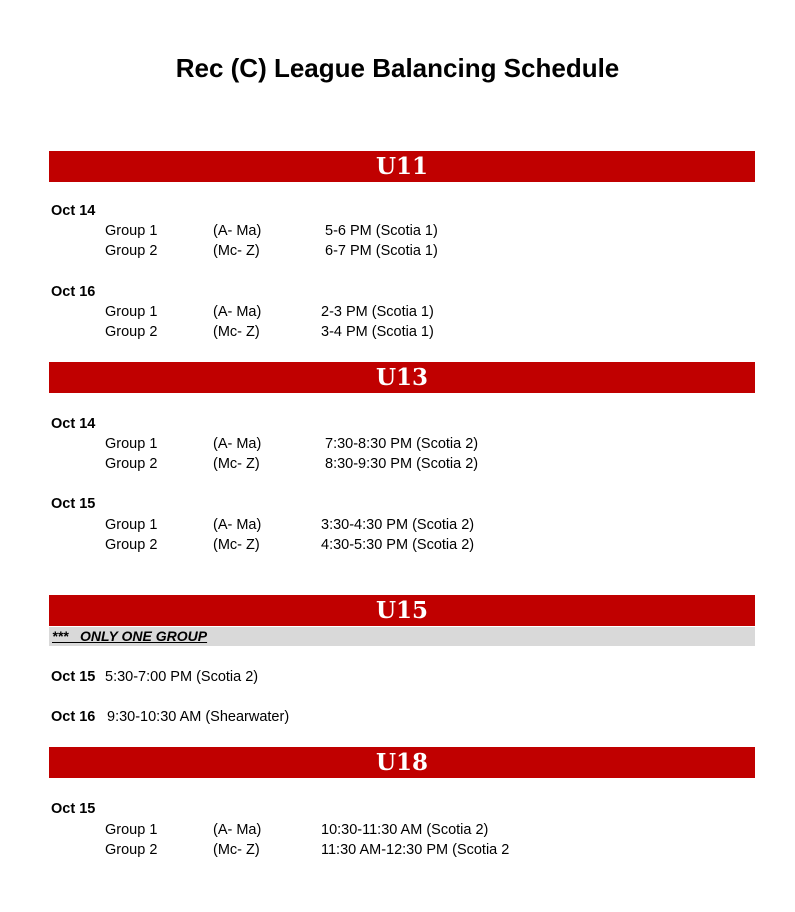 The height and width of the screenshot is (912, 795). What do you see at coordinates (377, 332) in the screenshot?
I see `time-slot: 3-4 PM (Scotia 1)` at bounding box center [377, 332].